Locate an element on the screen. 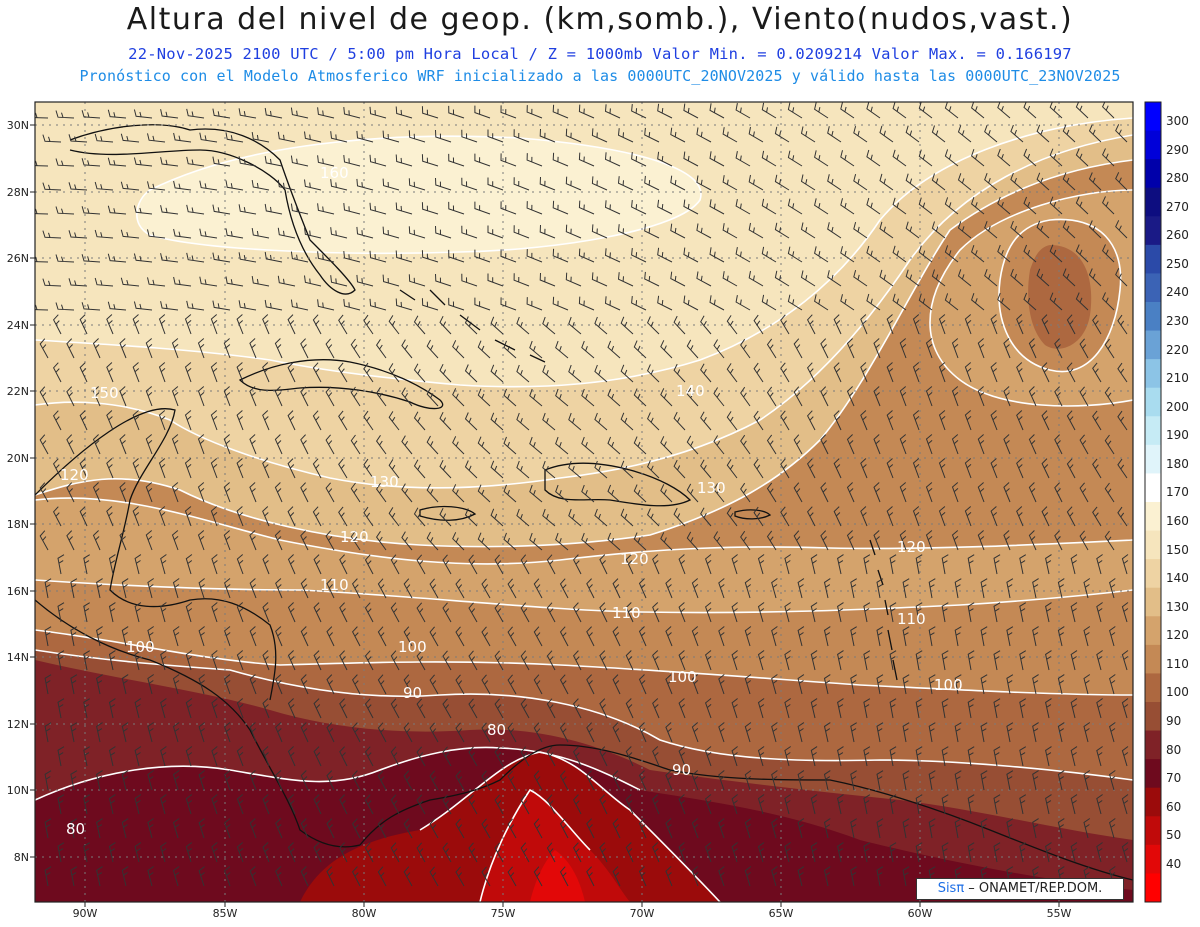 The height and width of the screenshot is (927, 1200). contour-label: 90 is located at coordinates (681, 770).